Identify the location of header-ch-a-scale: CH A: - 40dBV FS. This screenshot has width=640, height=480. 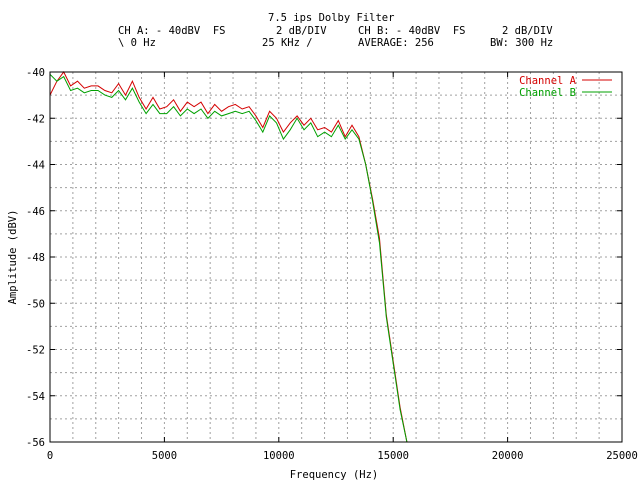
(172, 31).